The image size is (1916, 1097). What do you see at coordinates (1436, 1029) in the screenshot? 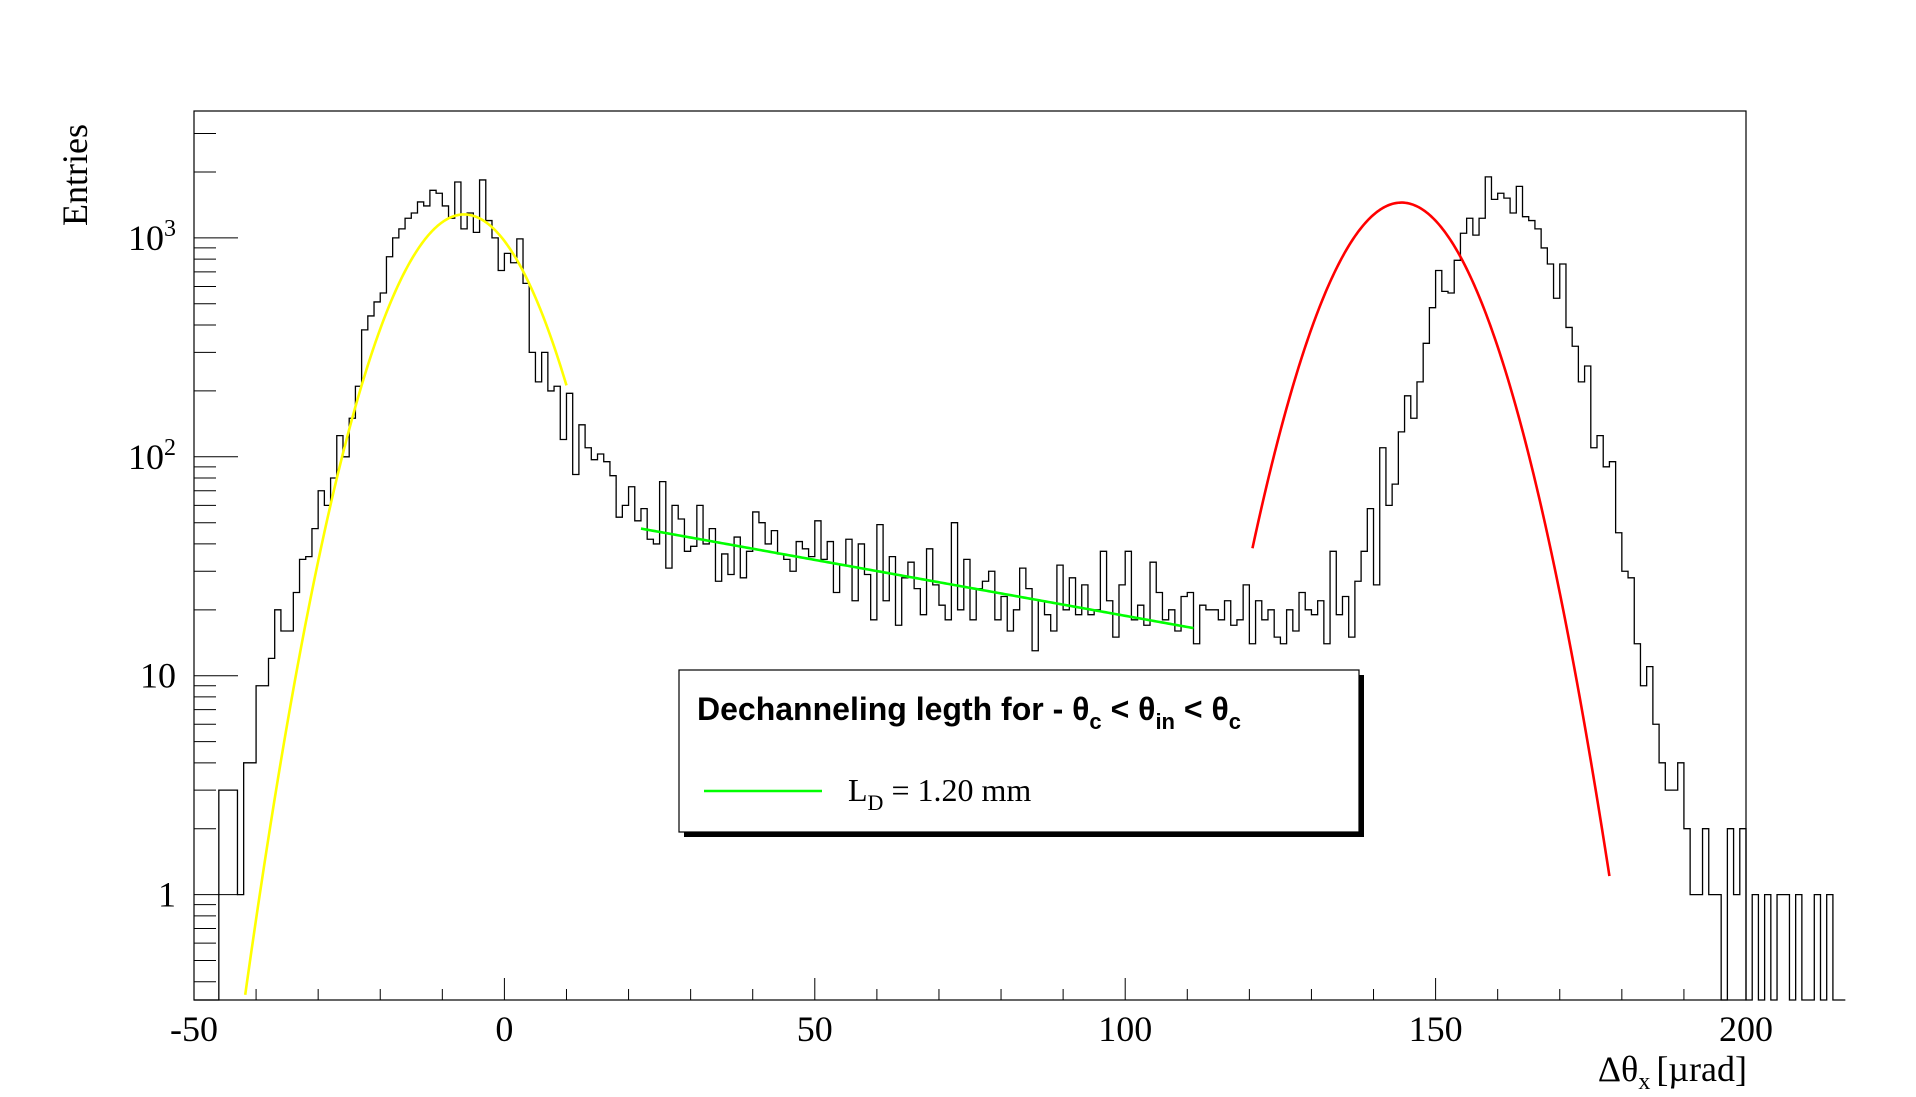
I see `x-tick-label: 150` at bounding box center [1436, 1029].